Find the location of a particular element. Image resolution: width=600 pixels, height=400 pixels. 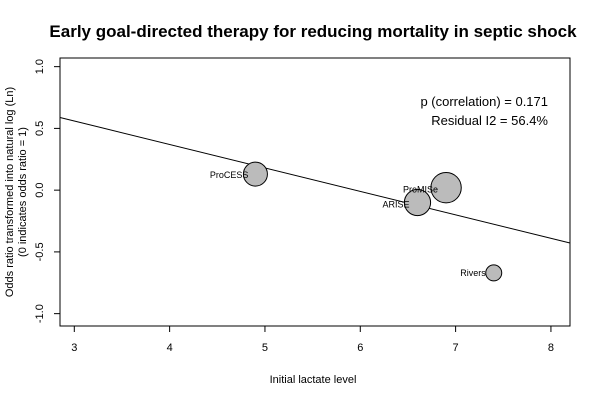

x-tick-label: 6 is located at coordinates (360, 348).